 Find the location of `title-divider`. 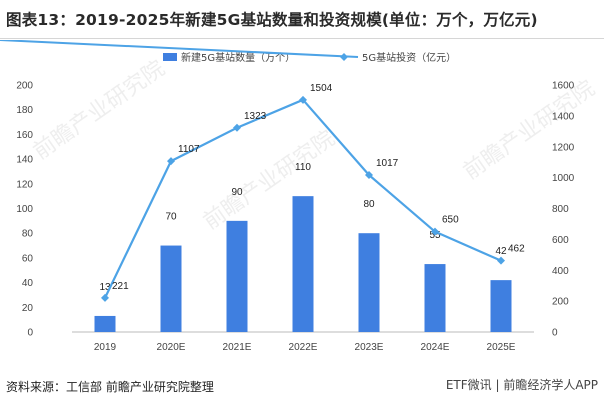

title-divider is located at coordinates (302, 38).